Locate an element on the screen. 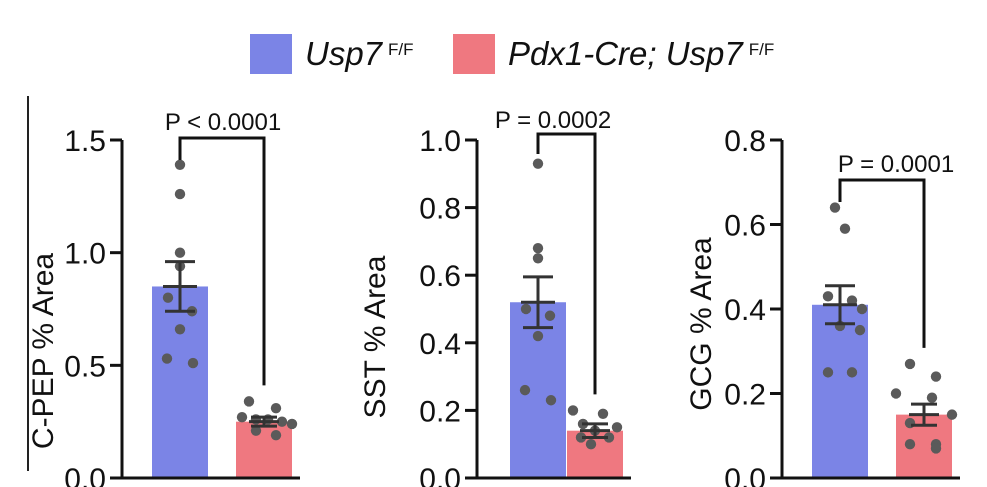 The height and width of the screenshot is (487, 987). legend-label-control: Usp7 F/F is located at coordinates (359, 54).